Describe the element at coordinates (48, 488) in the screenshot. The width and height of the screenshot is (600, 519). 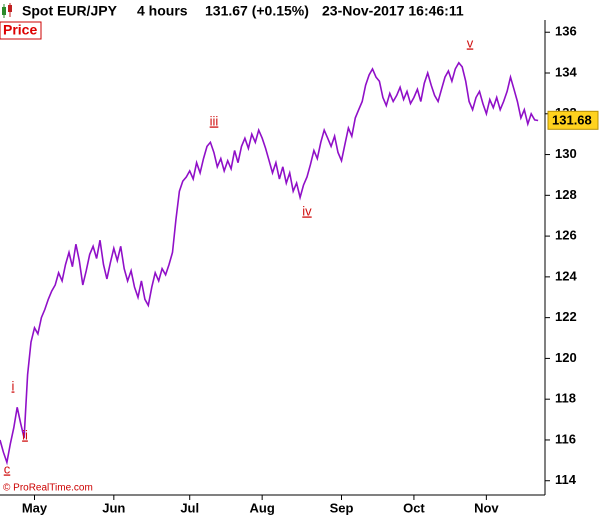
I see `watermark: © ProRealTime.com` at that location.